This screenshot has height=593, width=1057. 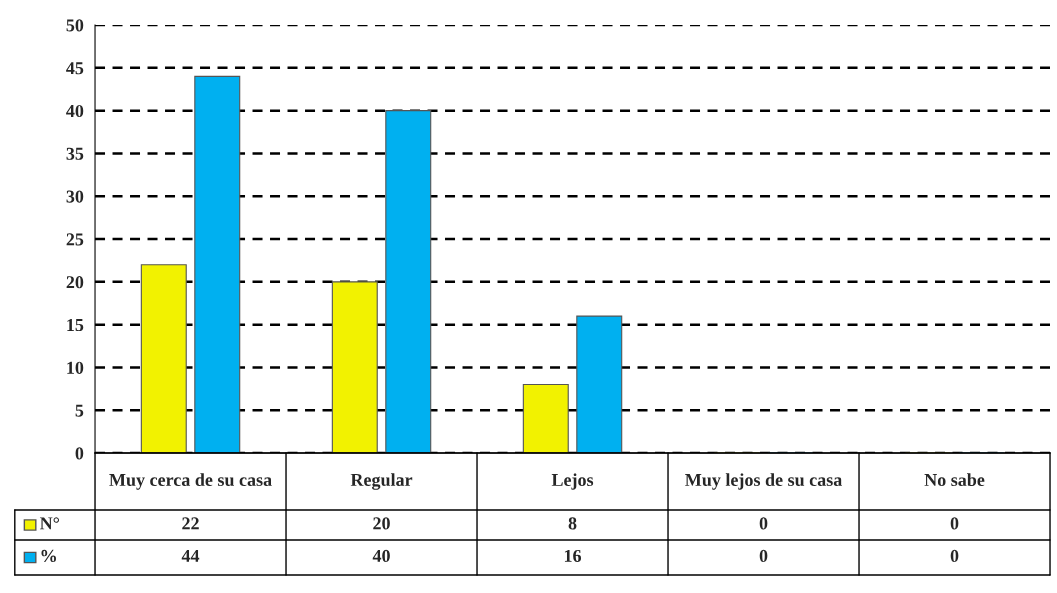 What do you see at coordinates (75, 325) in the screenshot?
I see `y-tick-label: 15` at bounding box center [75, 325].